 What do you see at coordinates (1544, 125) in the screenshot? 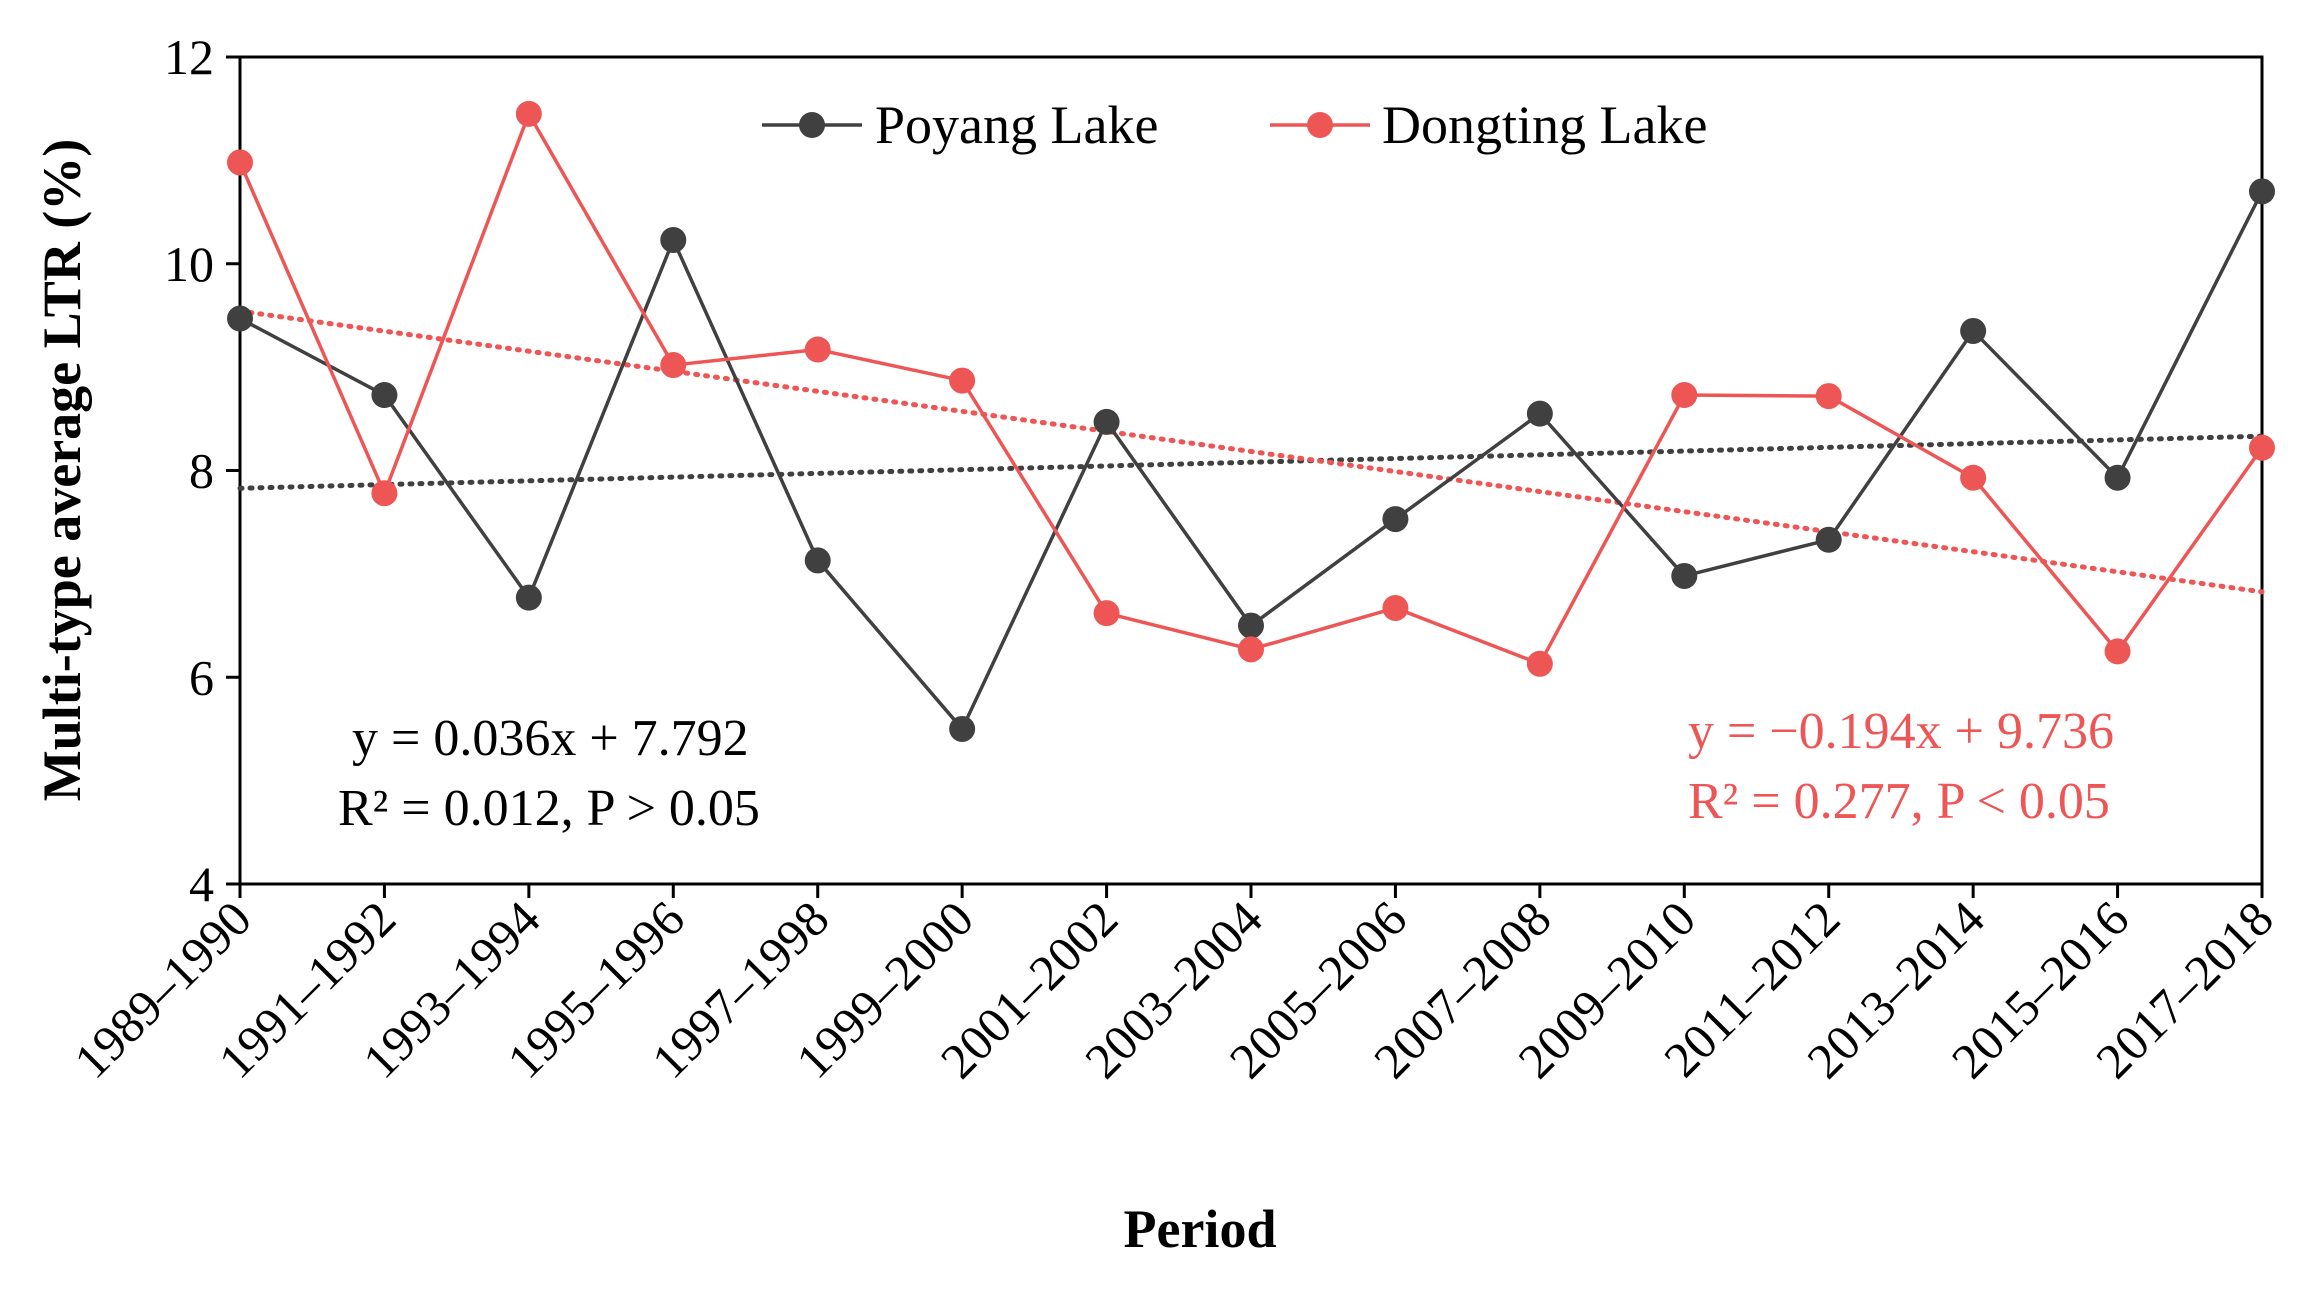
I see `legend-label: Dongting Lake` at bounding box center [1544, 125].